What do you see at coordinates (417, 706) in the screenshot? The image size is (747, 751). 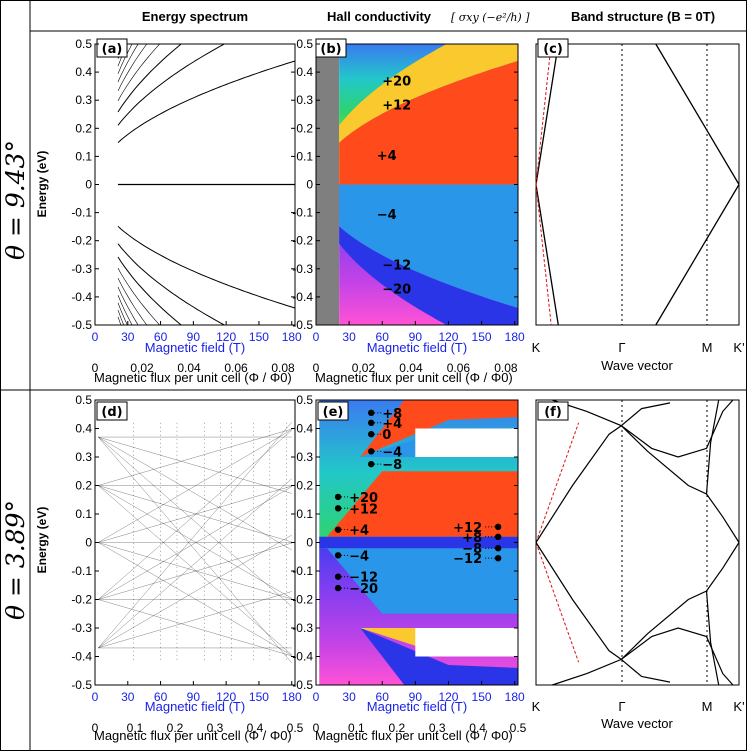 I see `panel-e-xlabel: Magnetic field (T)` at bounding box center [417, 706].